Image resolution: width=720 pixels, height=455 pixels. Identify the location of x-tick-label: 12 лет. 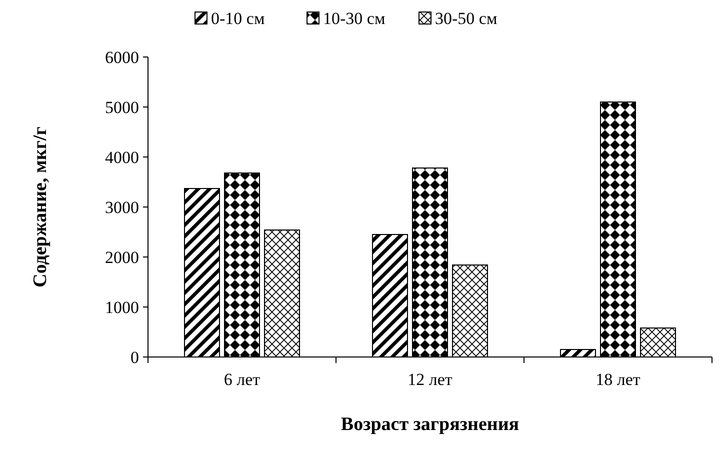
(430, 379).